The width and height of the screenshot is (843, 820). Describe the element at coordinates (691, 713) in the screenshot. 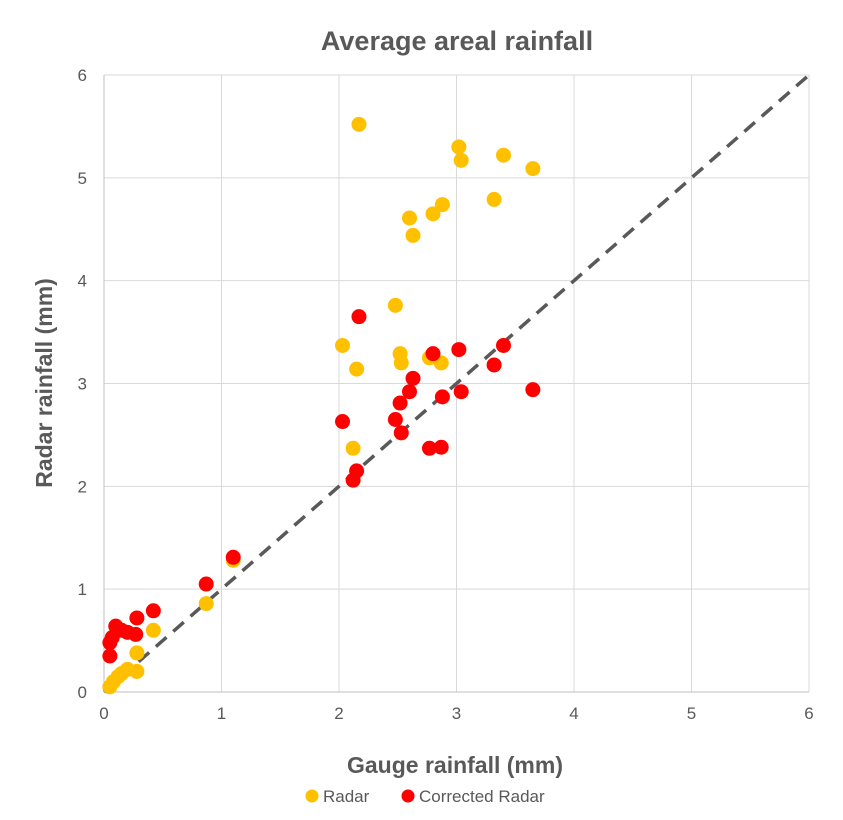

I see `x-tick-label: 5` at that location.